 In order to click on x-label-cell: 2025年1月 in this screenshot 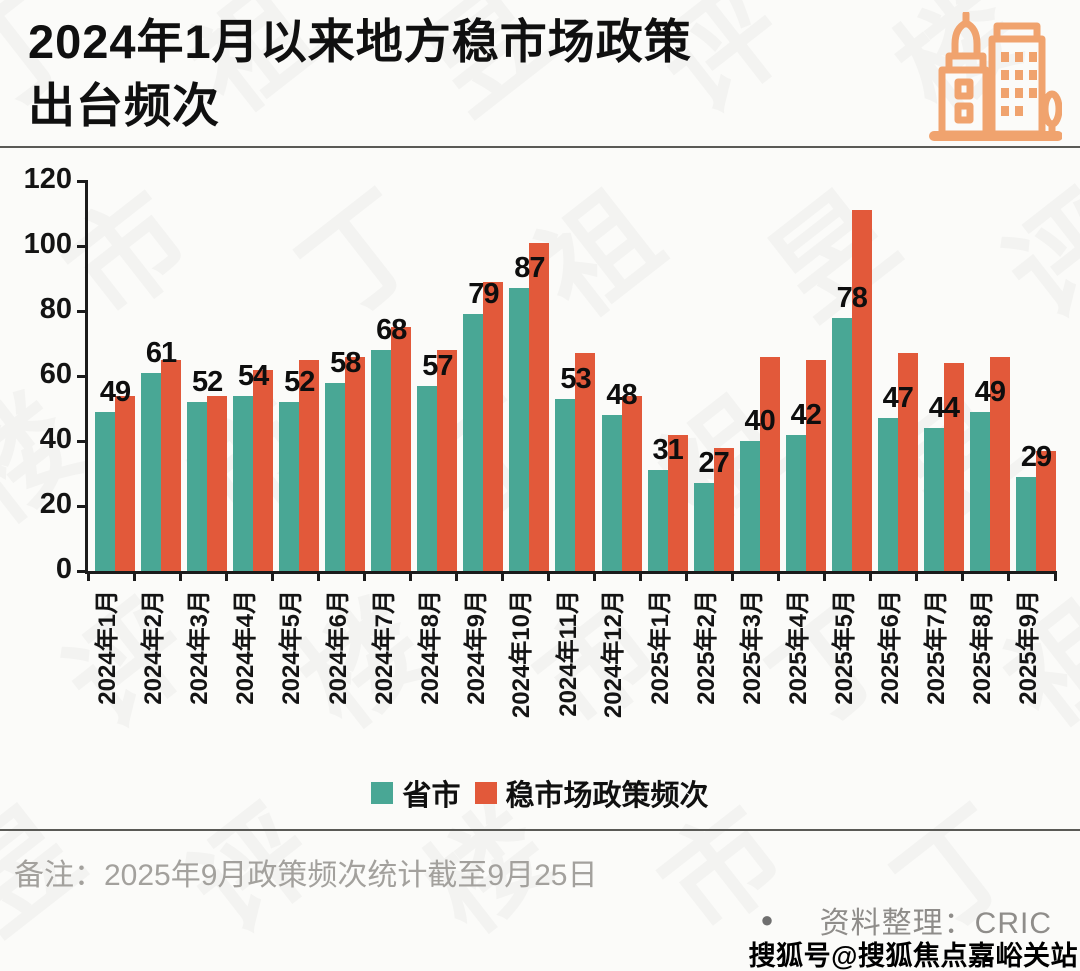, I will do `click(661, 668)`.